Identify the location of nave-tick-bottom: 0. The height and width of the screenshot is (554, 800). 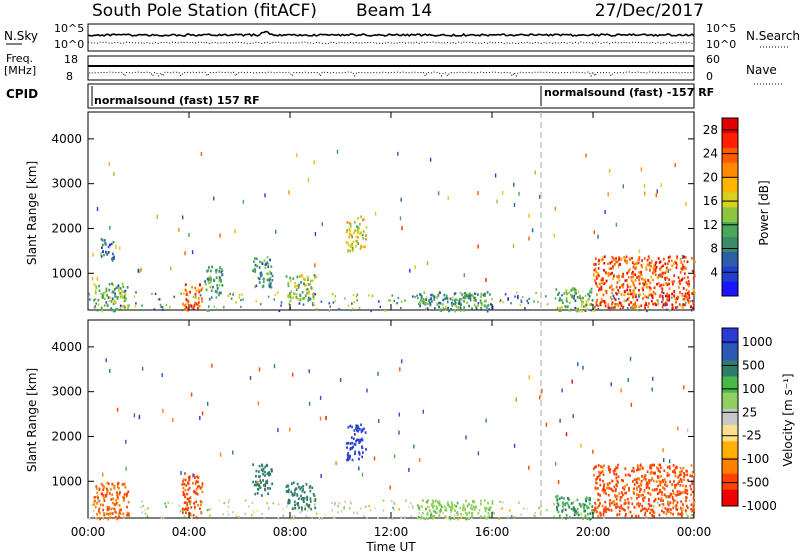
(709, 76).